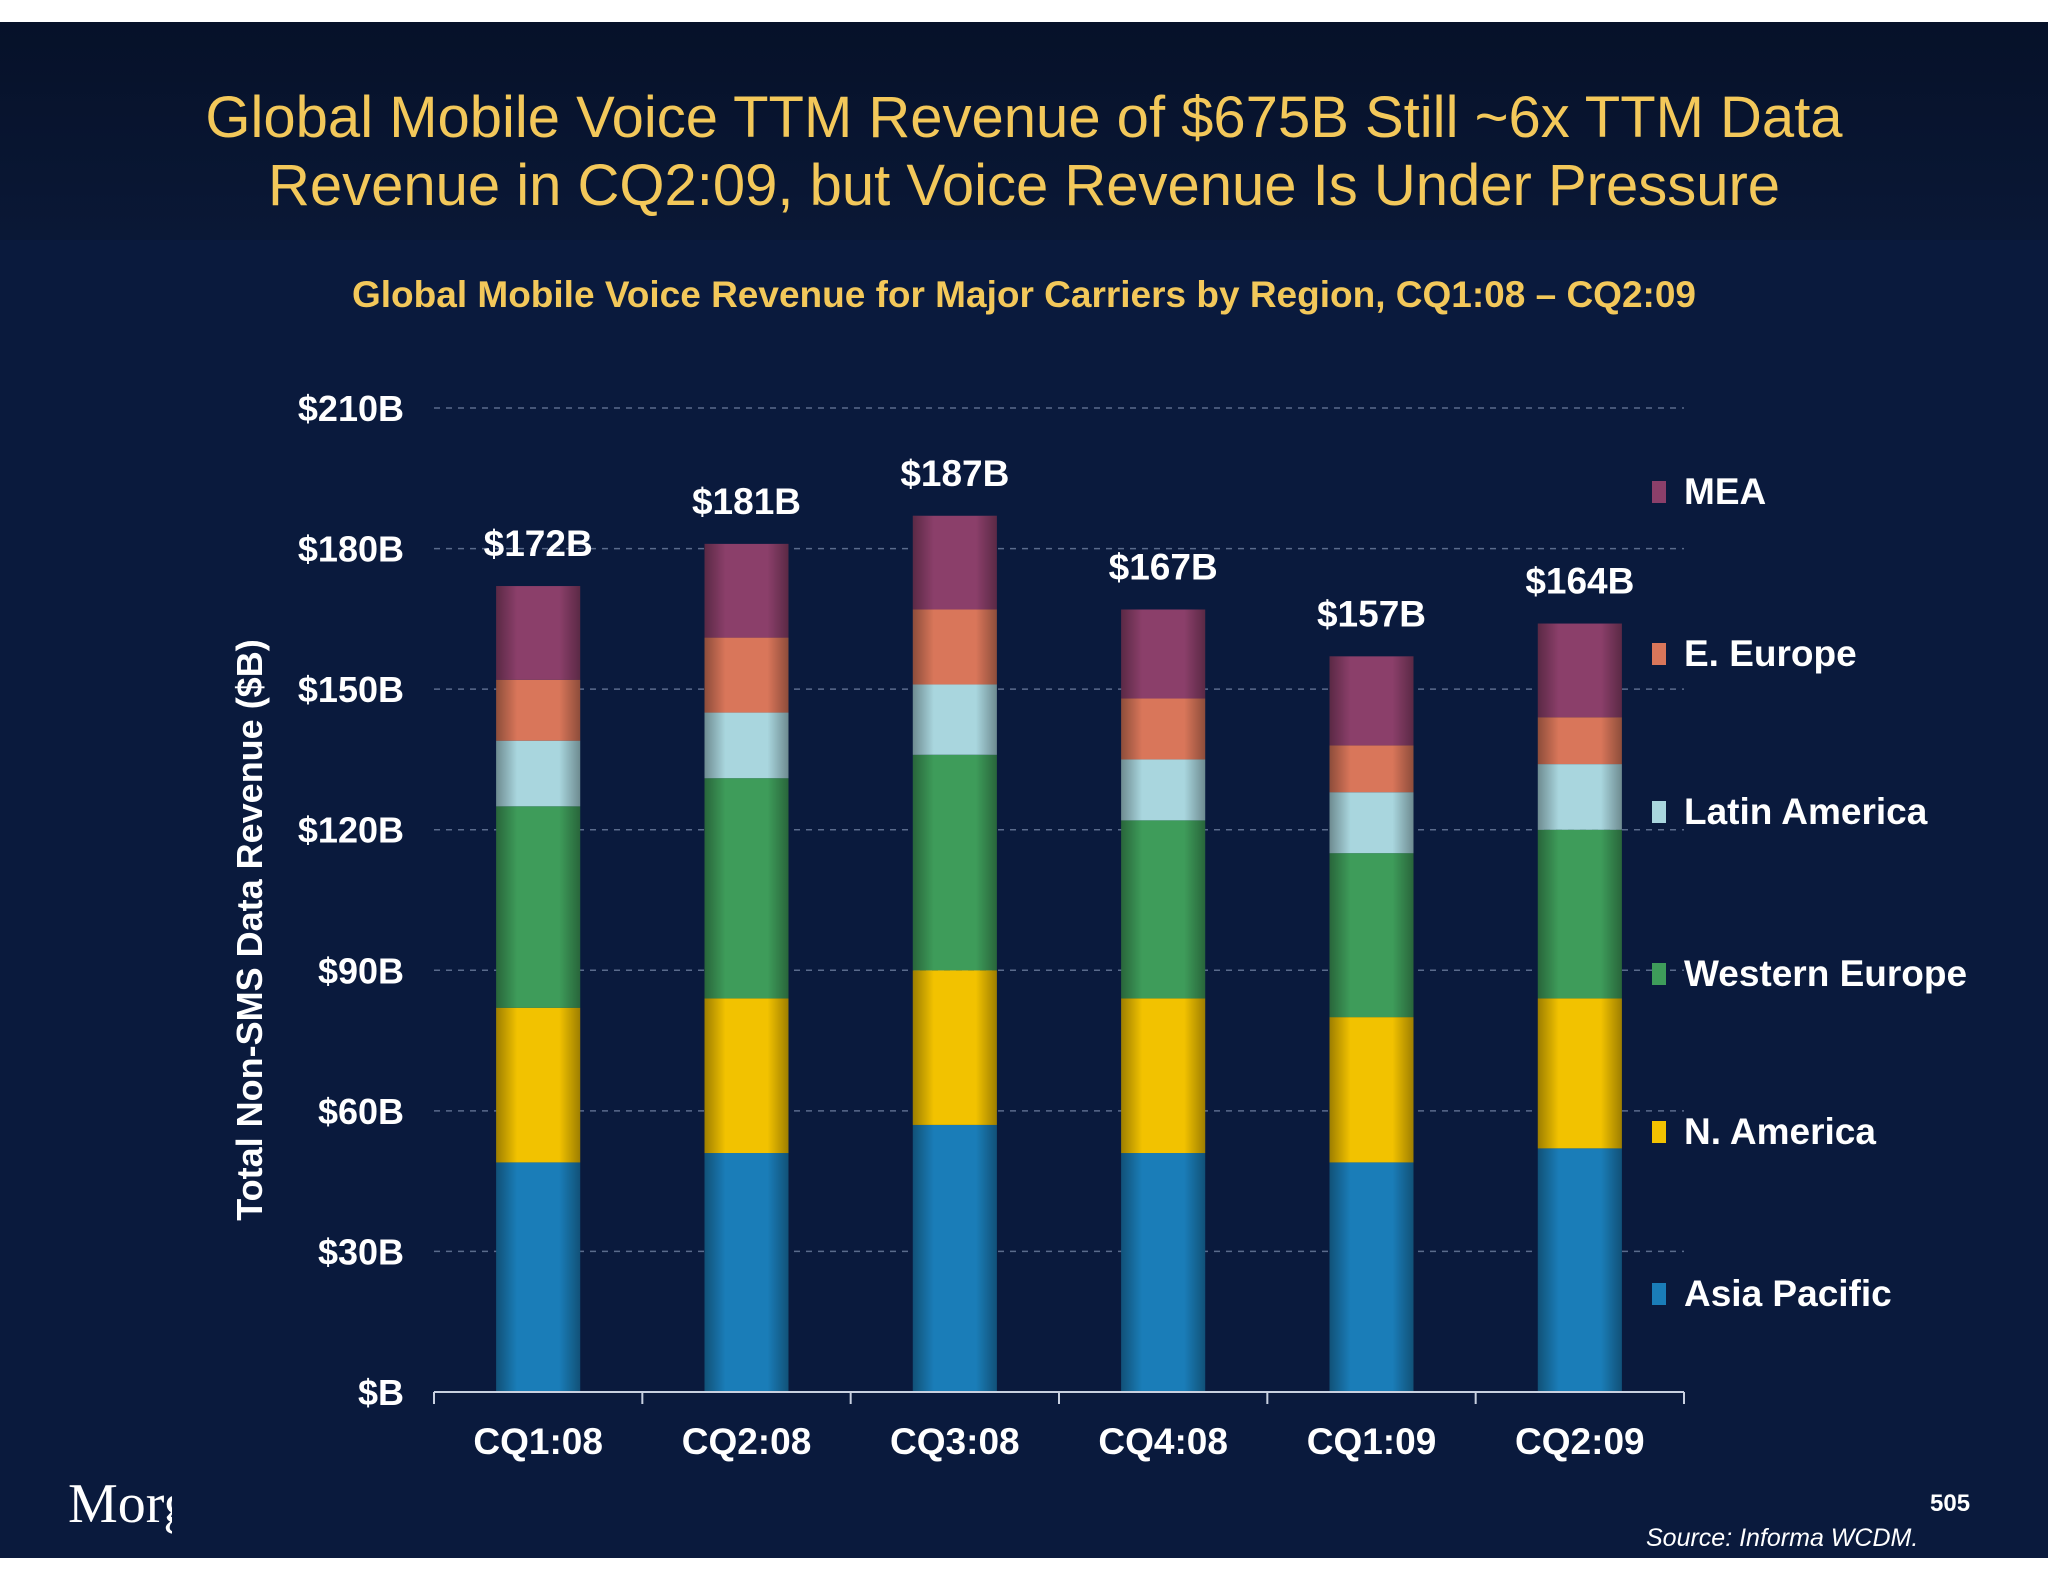 The width and height of the screenshot is (2048, 1582). I want to click on x-tick-label: CQ4:08, so click(1163, 1441).